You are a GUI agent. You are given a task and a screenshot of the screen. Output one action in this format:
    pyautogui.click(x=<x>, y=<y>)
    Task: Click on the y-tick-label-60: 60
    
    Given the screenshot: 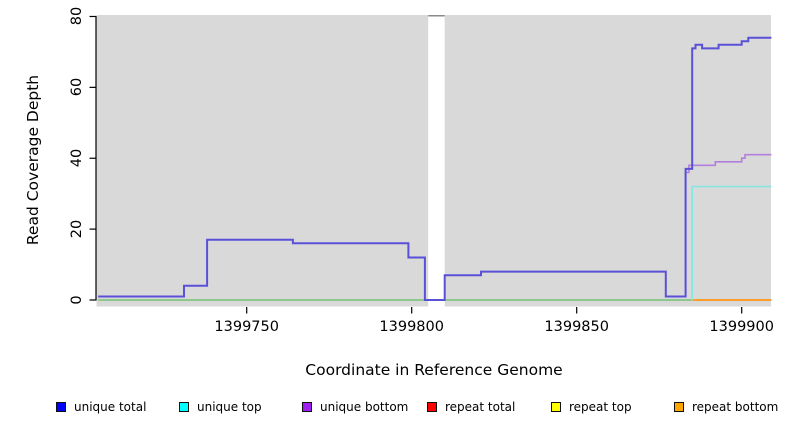 What is the action you would take?
    pyautogui.click(x=77, y=87)
    